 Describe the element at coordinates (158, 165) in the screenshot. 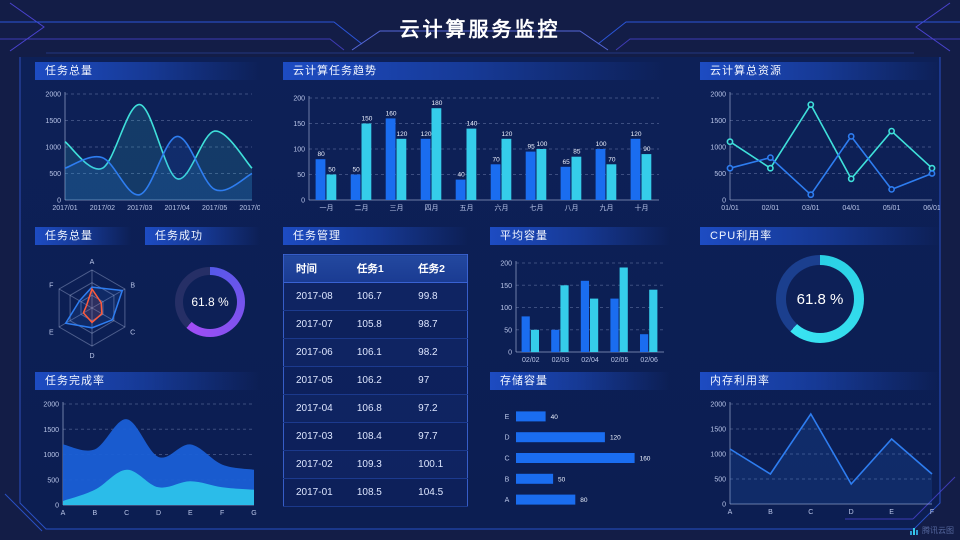

I see `series-line` at that location.